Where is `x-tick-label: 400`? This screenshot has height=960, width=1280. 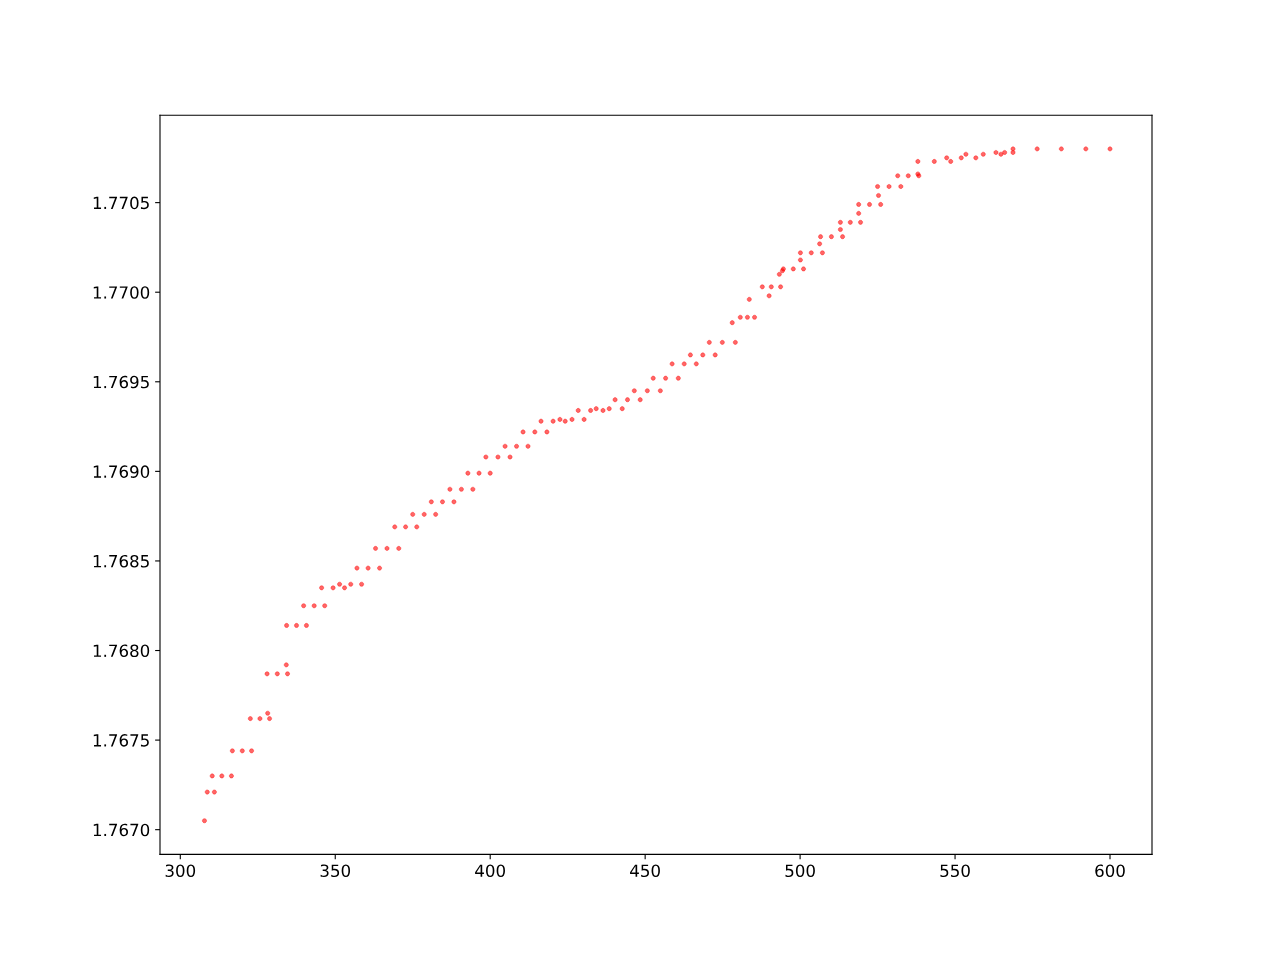 x-tick-label: 400 is located at coordinates (490, 871).